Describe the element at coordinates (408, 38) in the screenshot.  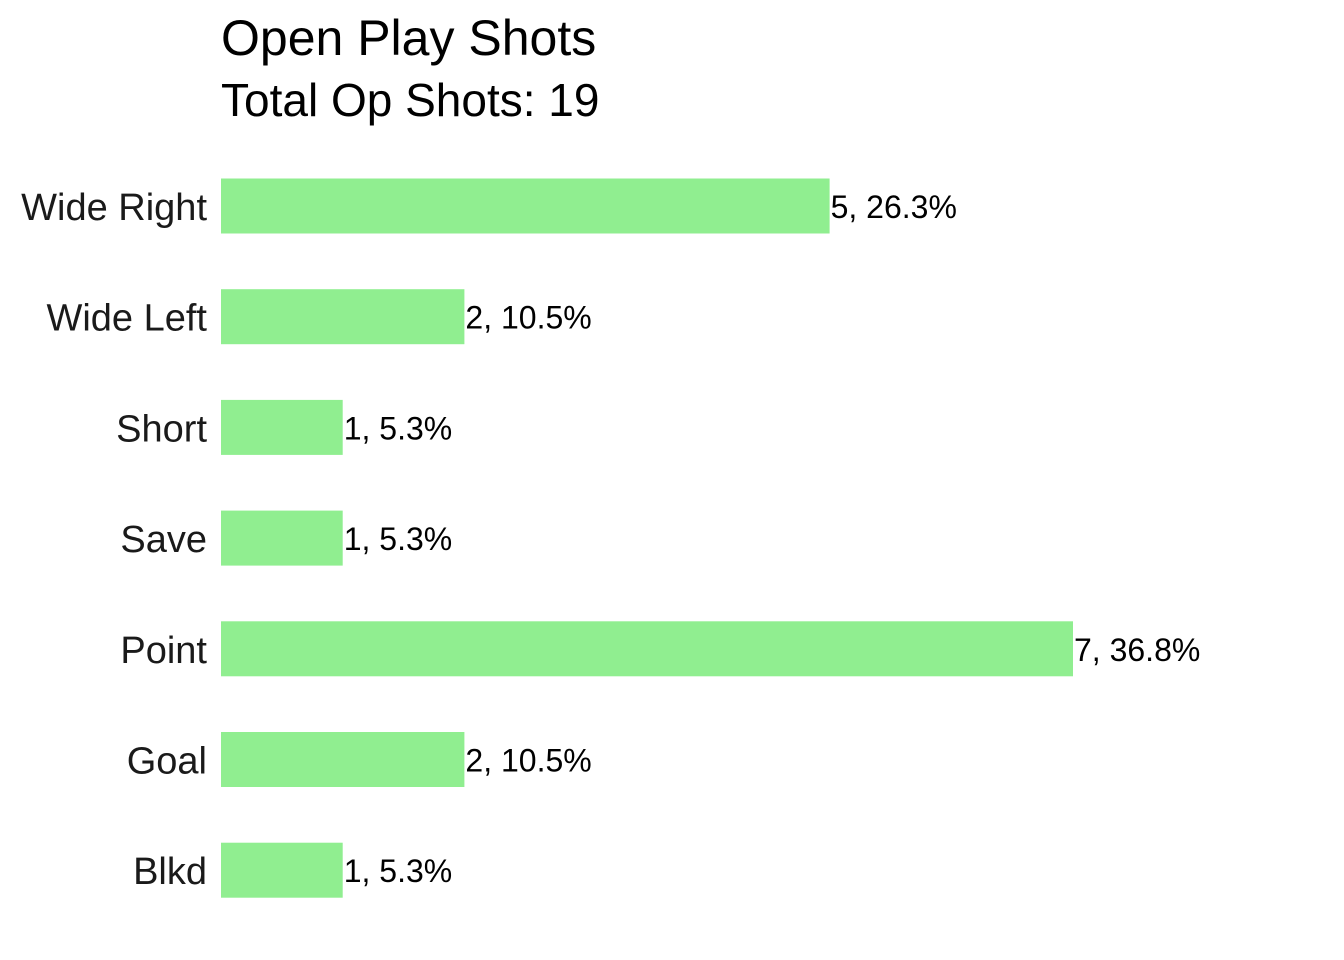
I see `chart-title: Open Play Shots` at that location.